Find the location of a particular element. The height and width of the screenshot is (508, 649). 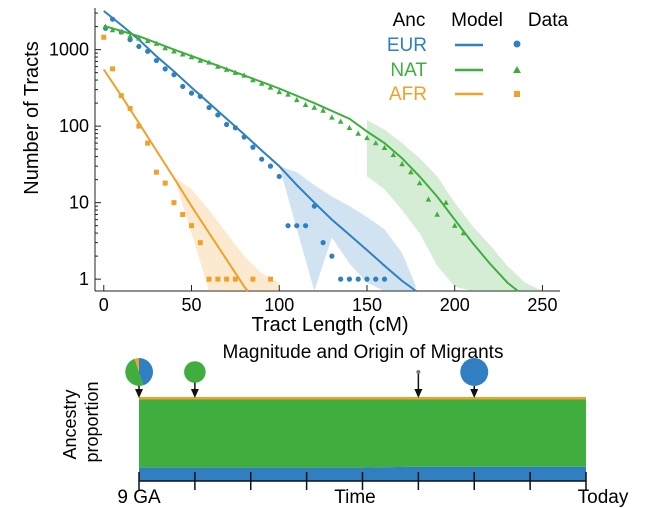

time-axis-label: Time is located at coordinates (355, 497).